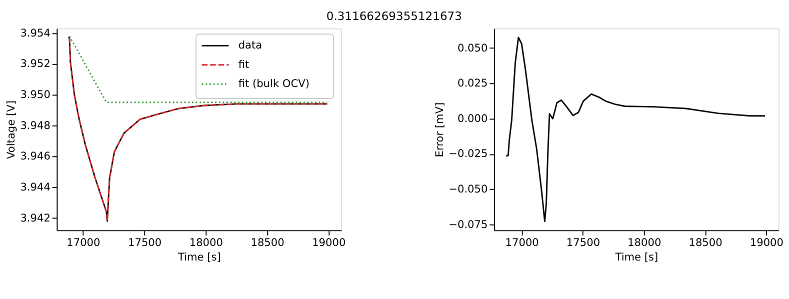 The image size is (789, 299). Describe the element at coordinates (440, 130) in the screenshot. I see `y-axis-title: Error [mV]` at that location.